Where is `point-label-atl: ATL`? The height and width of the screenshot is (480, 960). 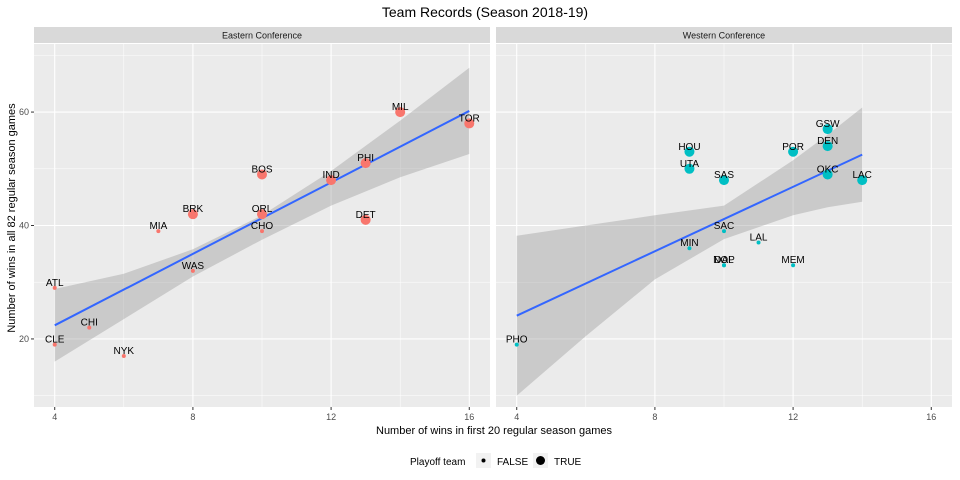 point-label-atl: ATL is located at coordinates (55, 283).